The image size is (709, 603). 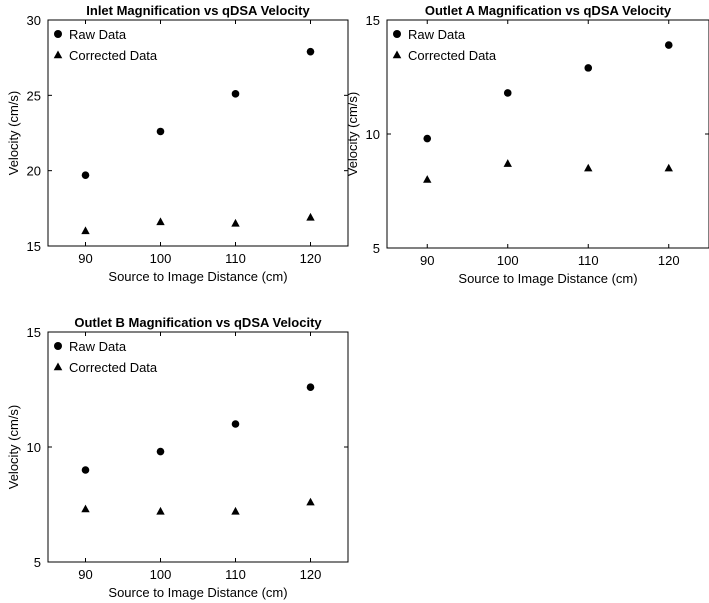 I want to click on y-tick-label: 20, so click(x=34, y=171).